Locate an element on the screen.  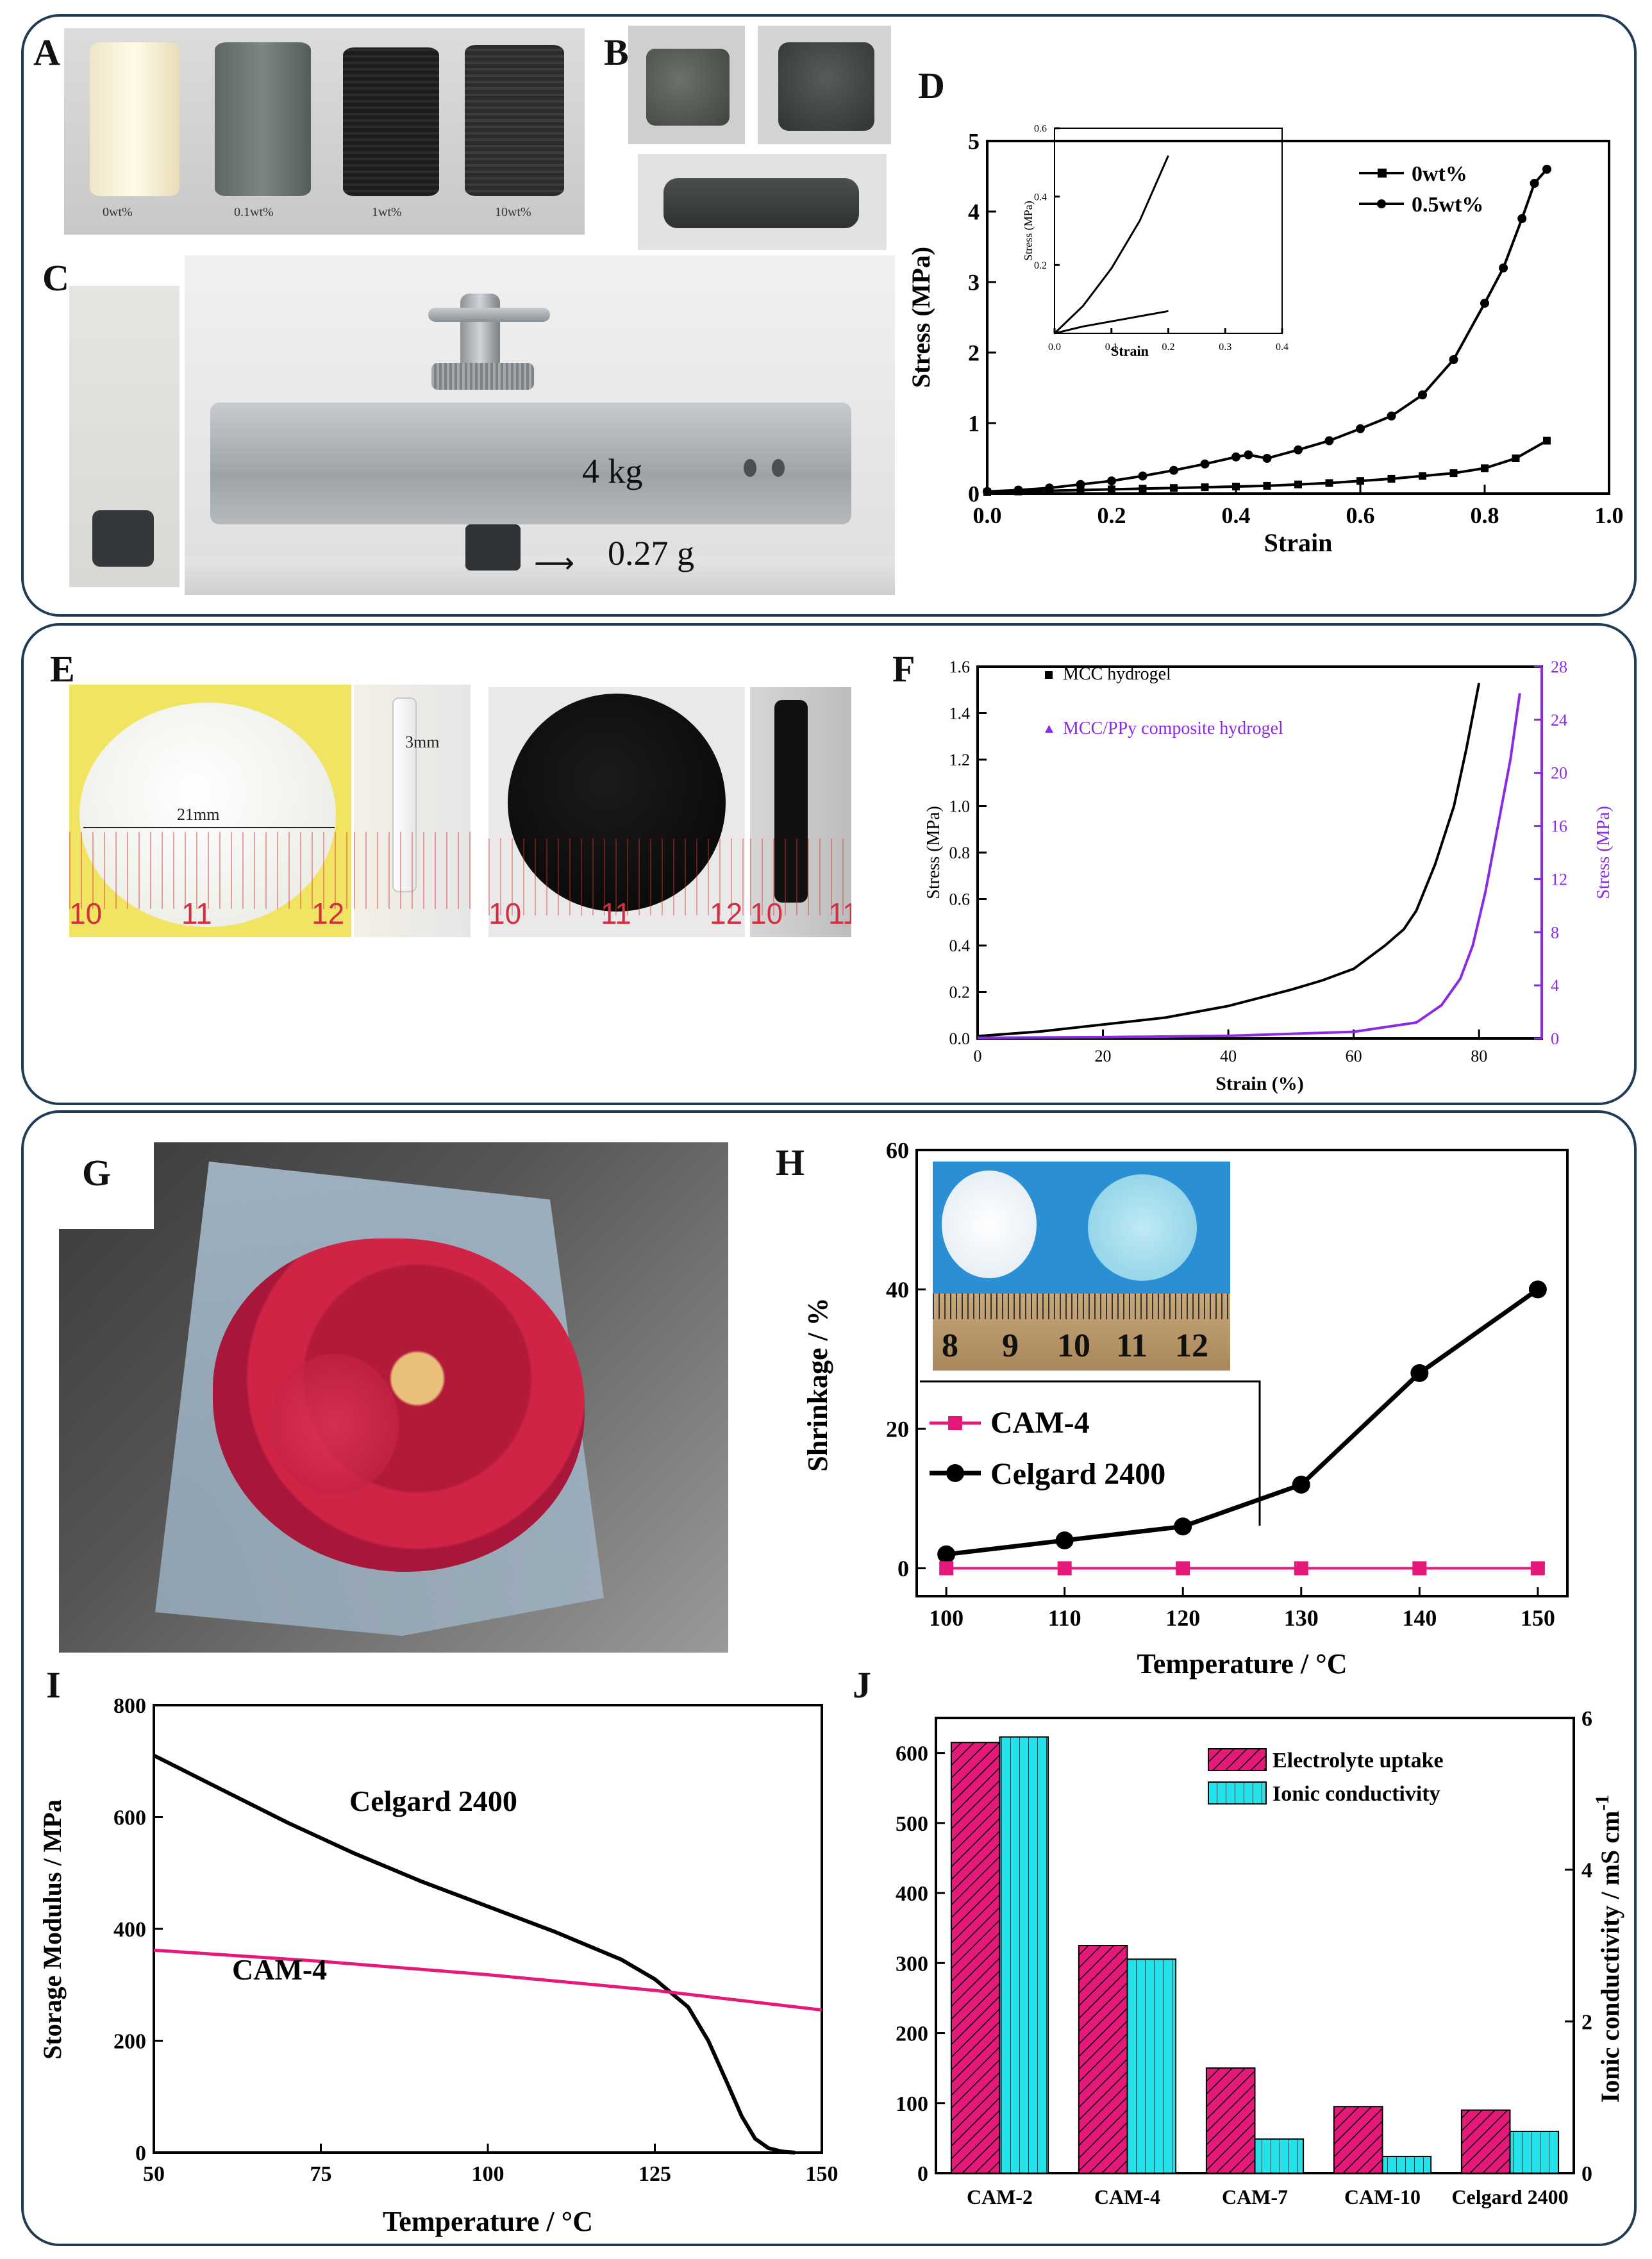
y-tick-label: 60 is located at coordinates (897, 1150).